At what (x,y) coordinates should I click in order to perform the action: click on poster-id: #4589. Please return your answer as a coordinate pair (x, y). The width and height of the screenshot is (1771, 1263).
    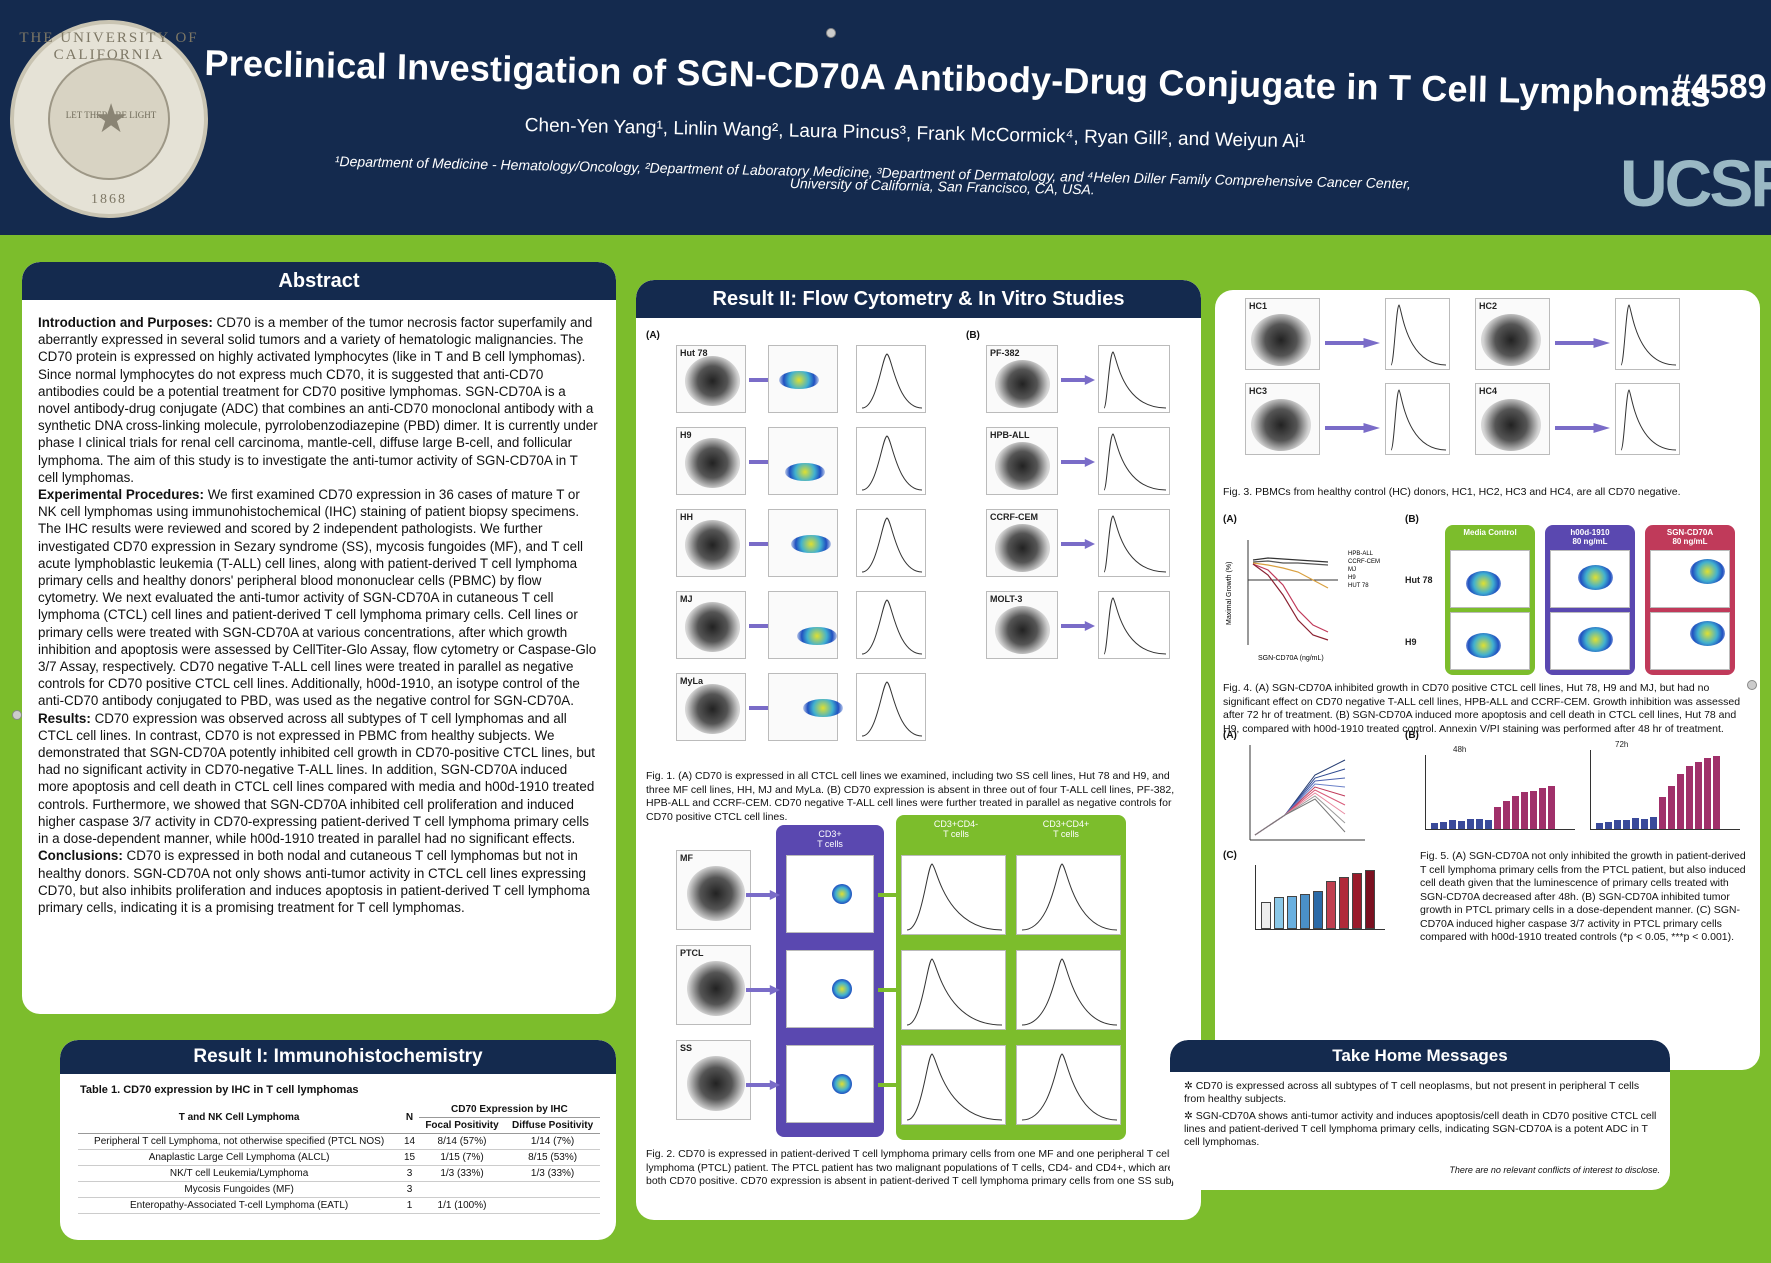
    Looking at the image, I should click on (1719, 87).